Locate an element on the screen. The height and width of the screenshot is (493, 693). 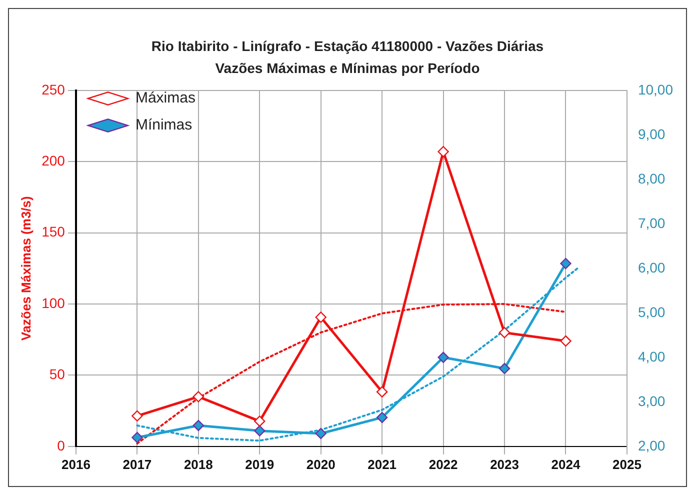
y2-tick-label: 4,00 is located at coordinates (652, 356).